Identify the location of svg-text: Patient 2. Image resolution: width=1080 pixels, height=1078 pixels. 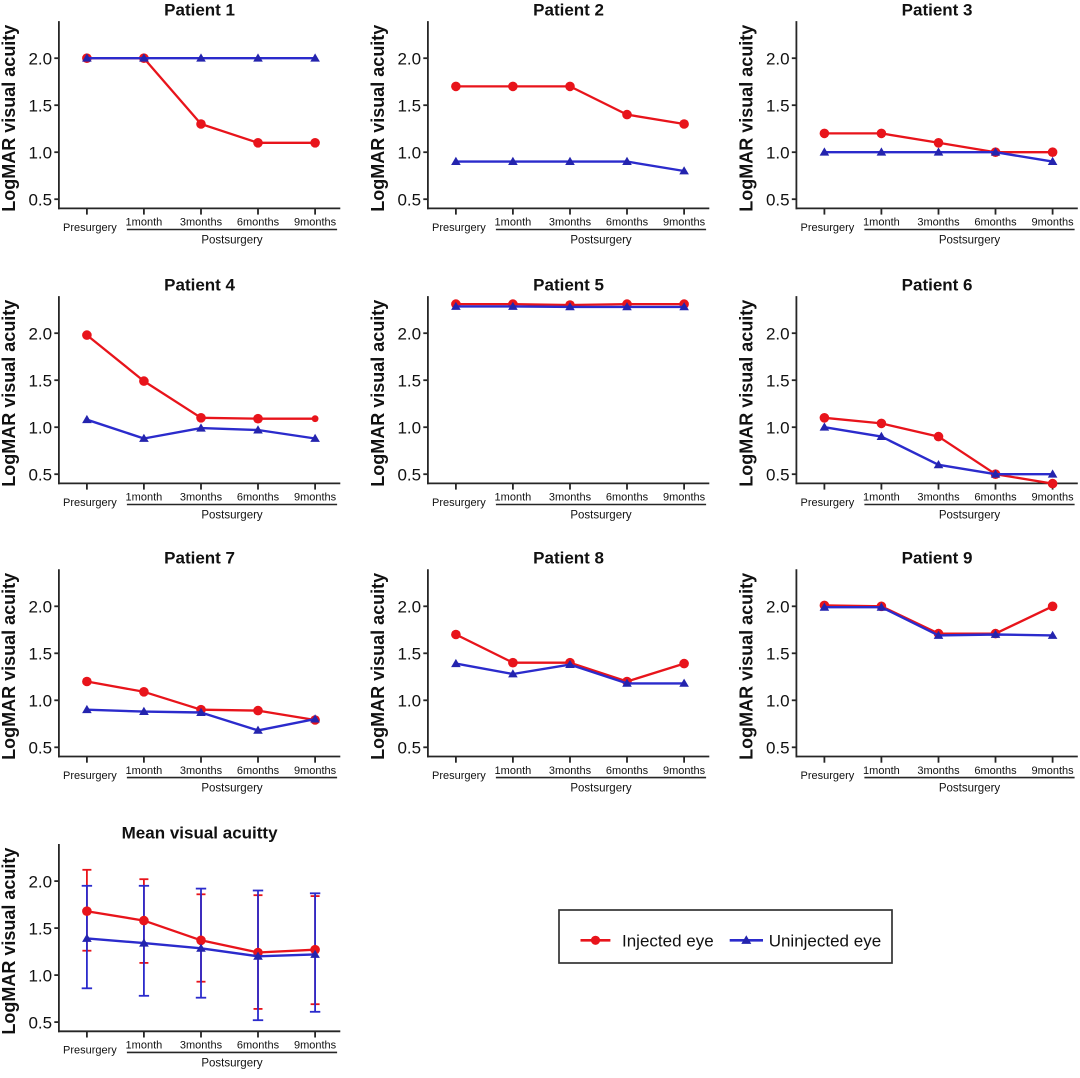
(568, 10).